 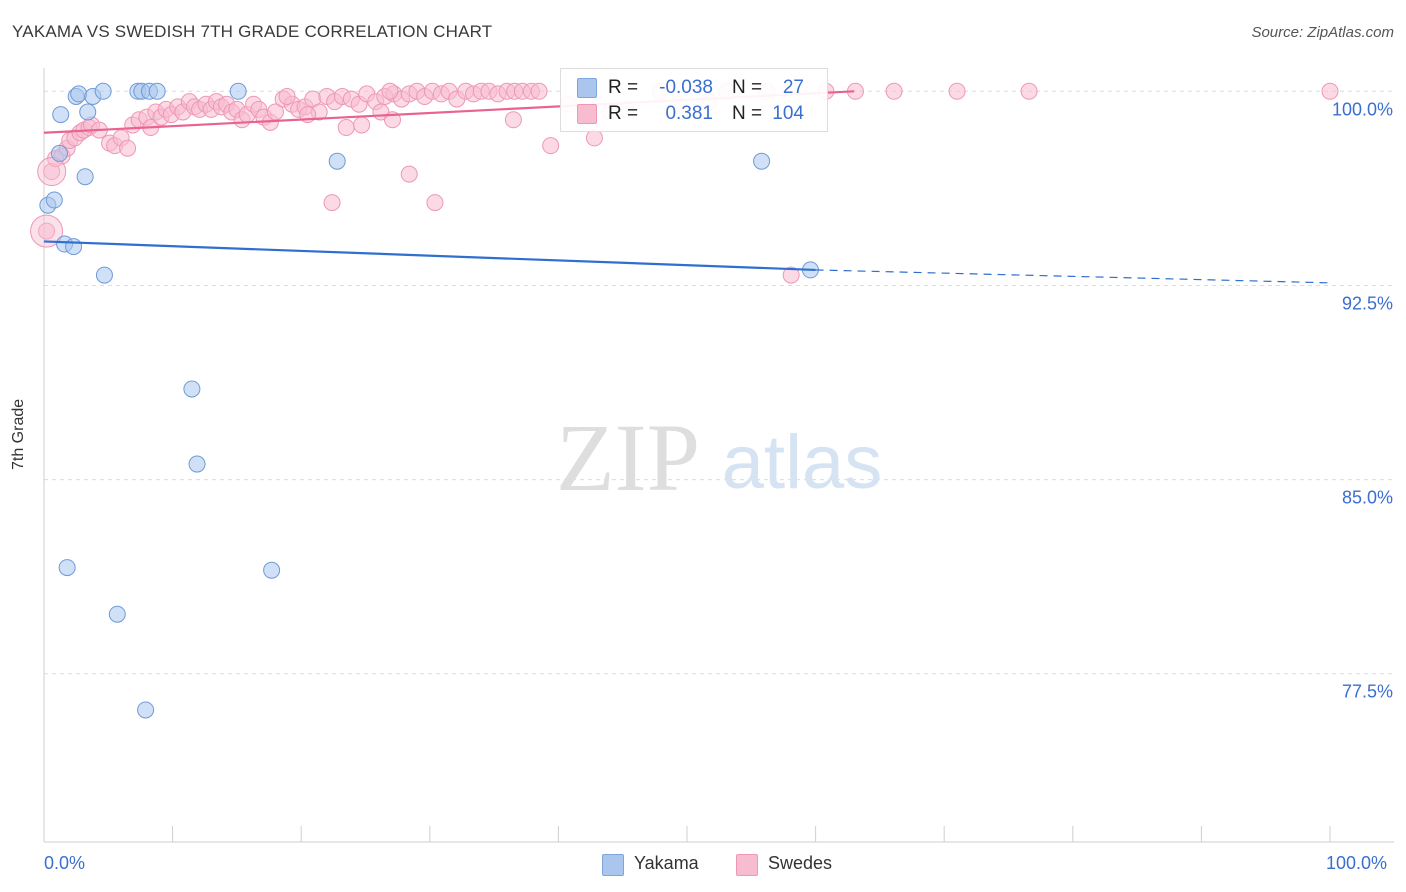 I want to click on y-tick-label: 100.0%, so click(x=1362, y=109).